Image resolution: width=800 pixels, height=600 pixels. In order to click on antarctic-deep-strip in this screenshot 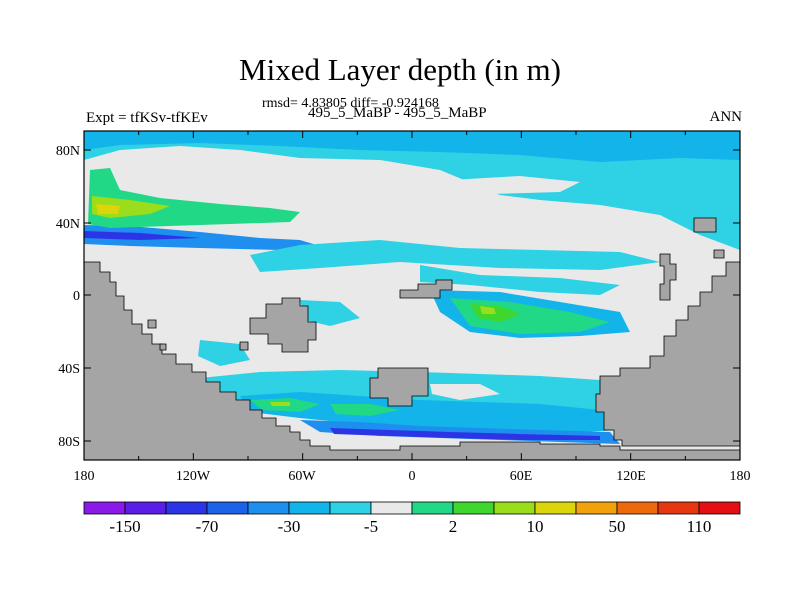, I will do `click(465, 434)`.